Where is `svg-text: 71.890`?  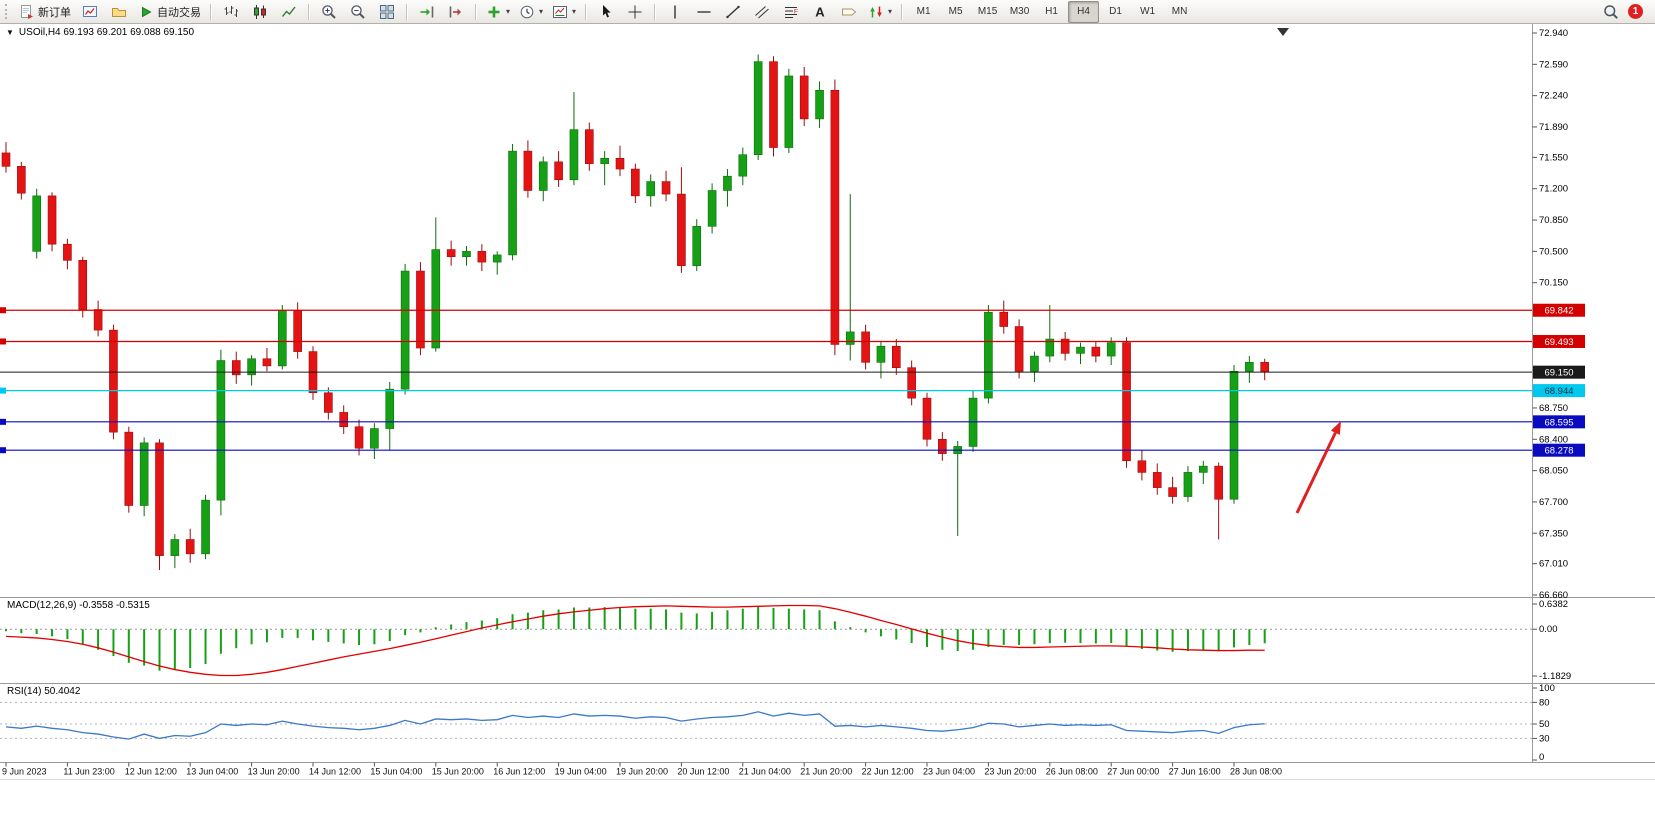
svg-text: 71.890 is located at coordinates (1553, 127).